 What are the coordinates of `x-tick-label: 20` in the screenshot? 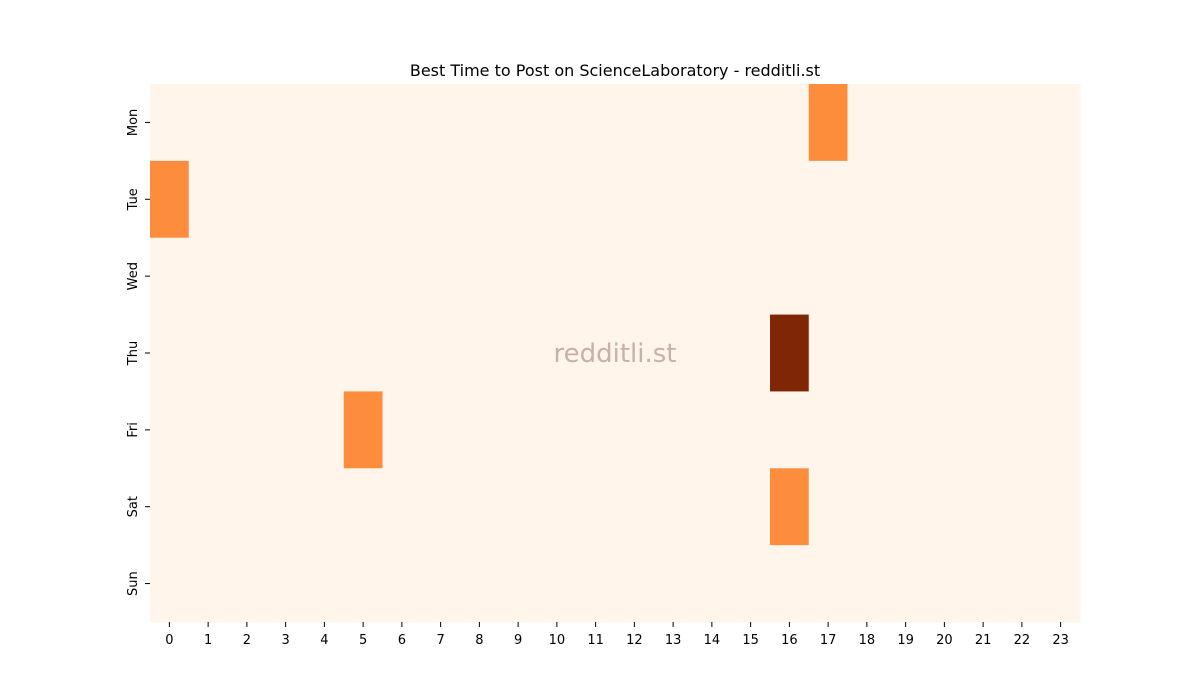 It's located at (944, 640).